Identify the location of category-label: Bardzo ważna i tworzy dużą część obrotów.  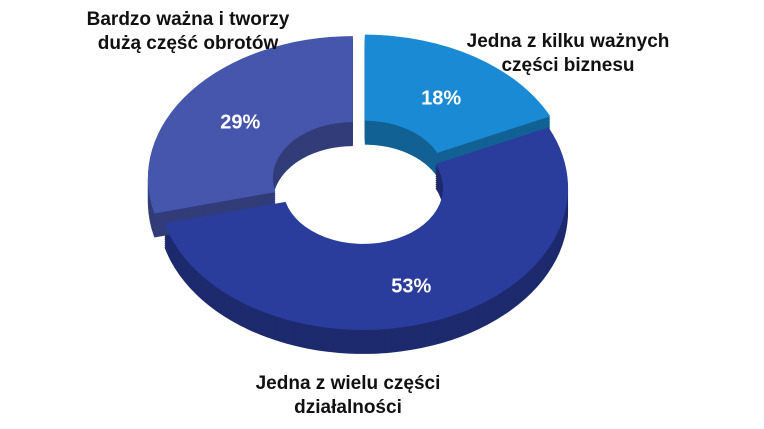
(188, 31).